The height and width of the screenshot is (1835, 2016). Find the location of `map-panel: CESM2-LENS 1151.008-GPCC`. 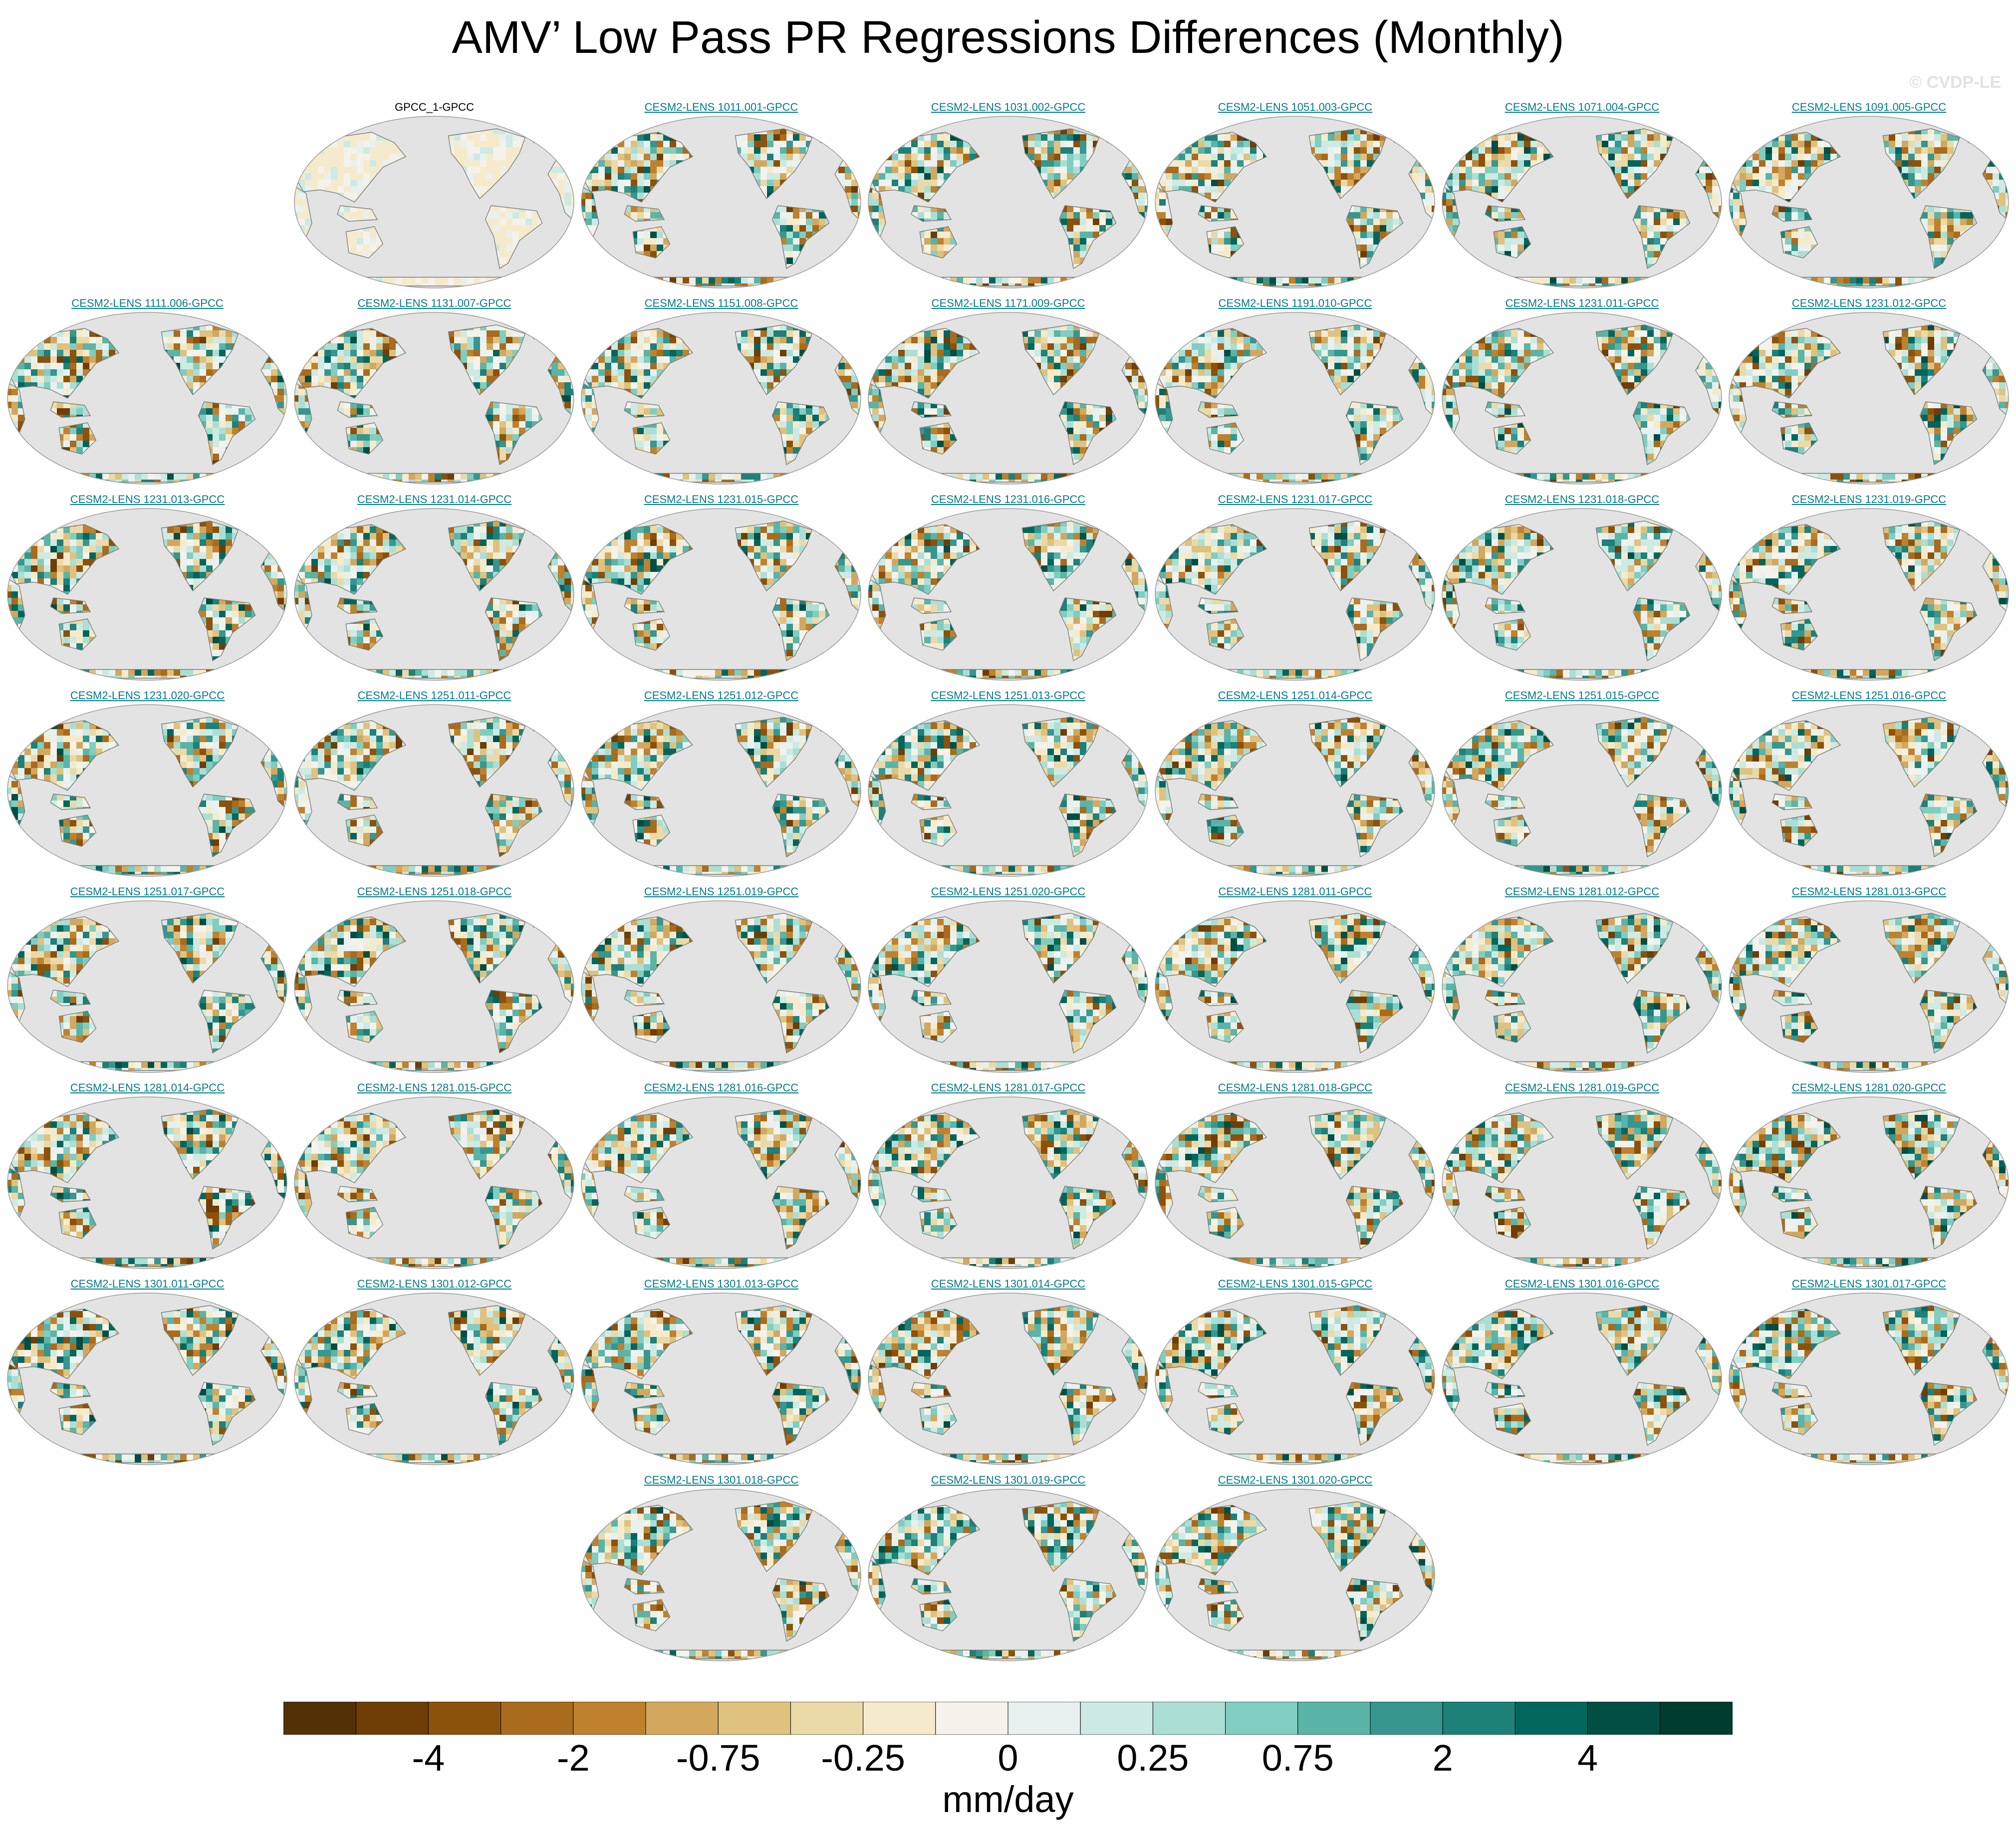

map-panel: CESM2-LENS 1151.008-GPCC is located at coordinates (721, 391).